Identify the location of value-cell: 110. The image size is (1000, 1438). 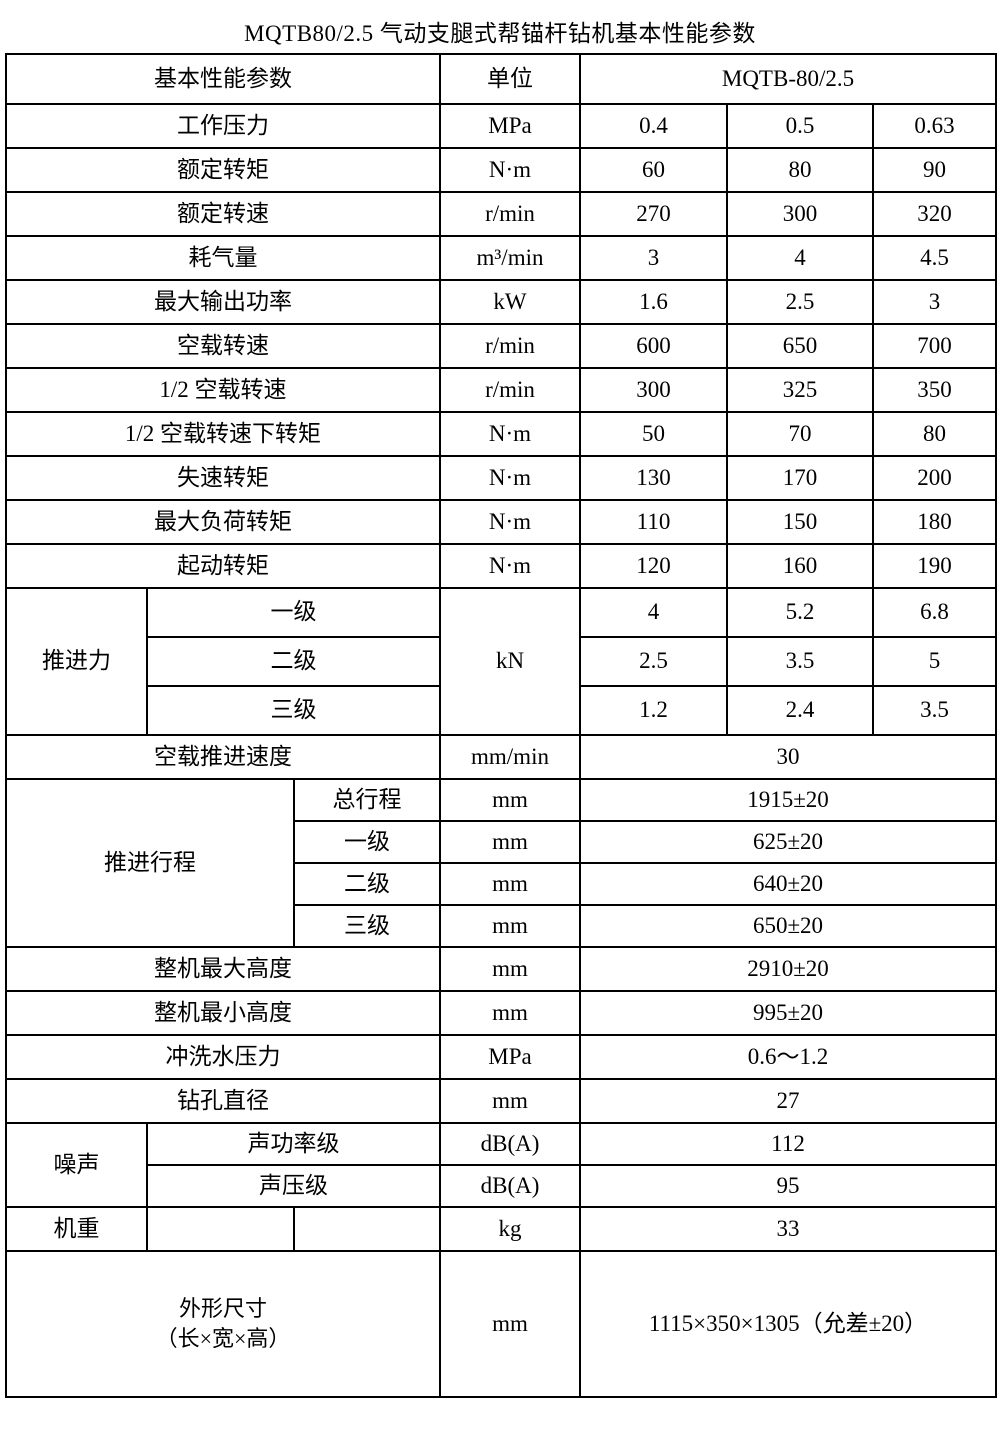
(653, 522).